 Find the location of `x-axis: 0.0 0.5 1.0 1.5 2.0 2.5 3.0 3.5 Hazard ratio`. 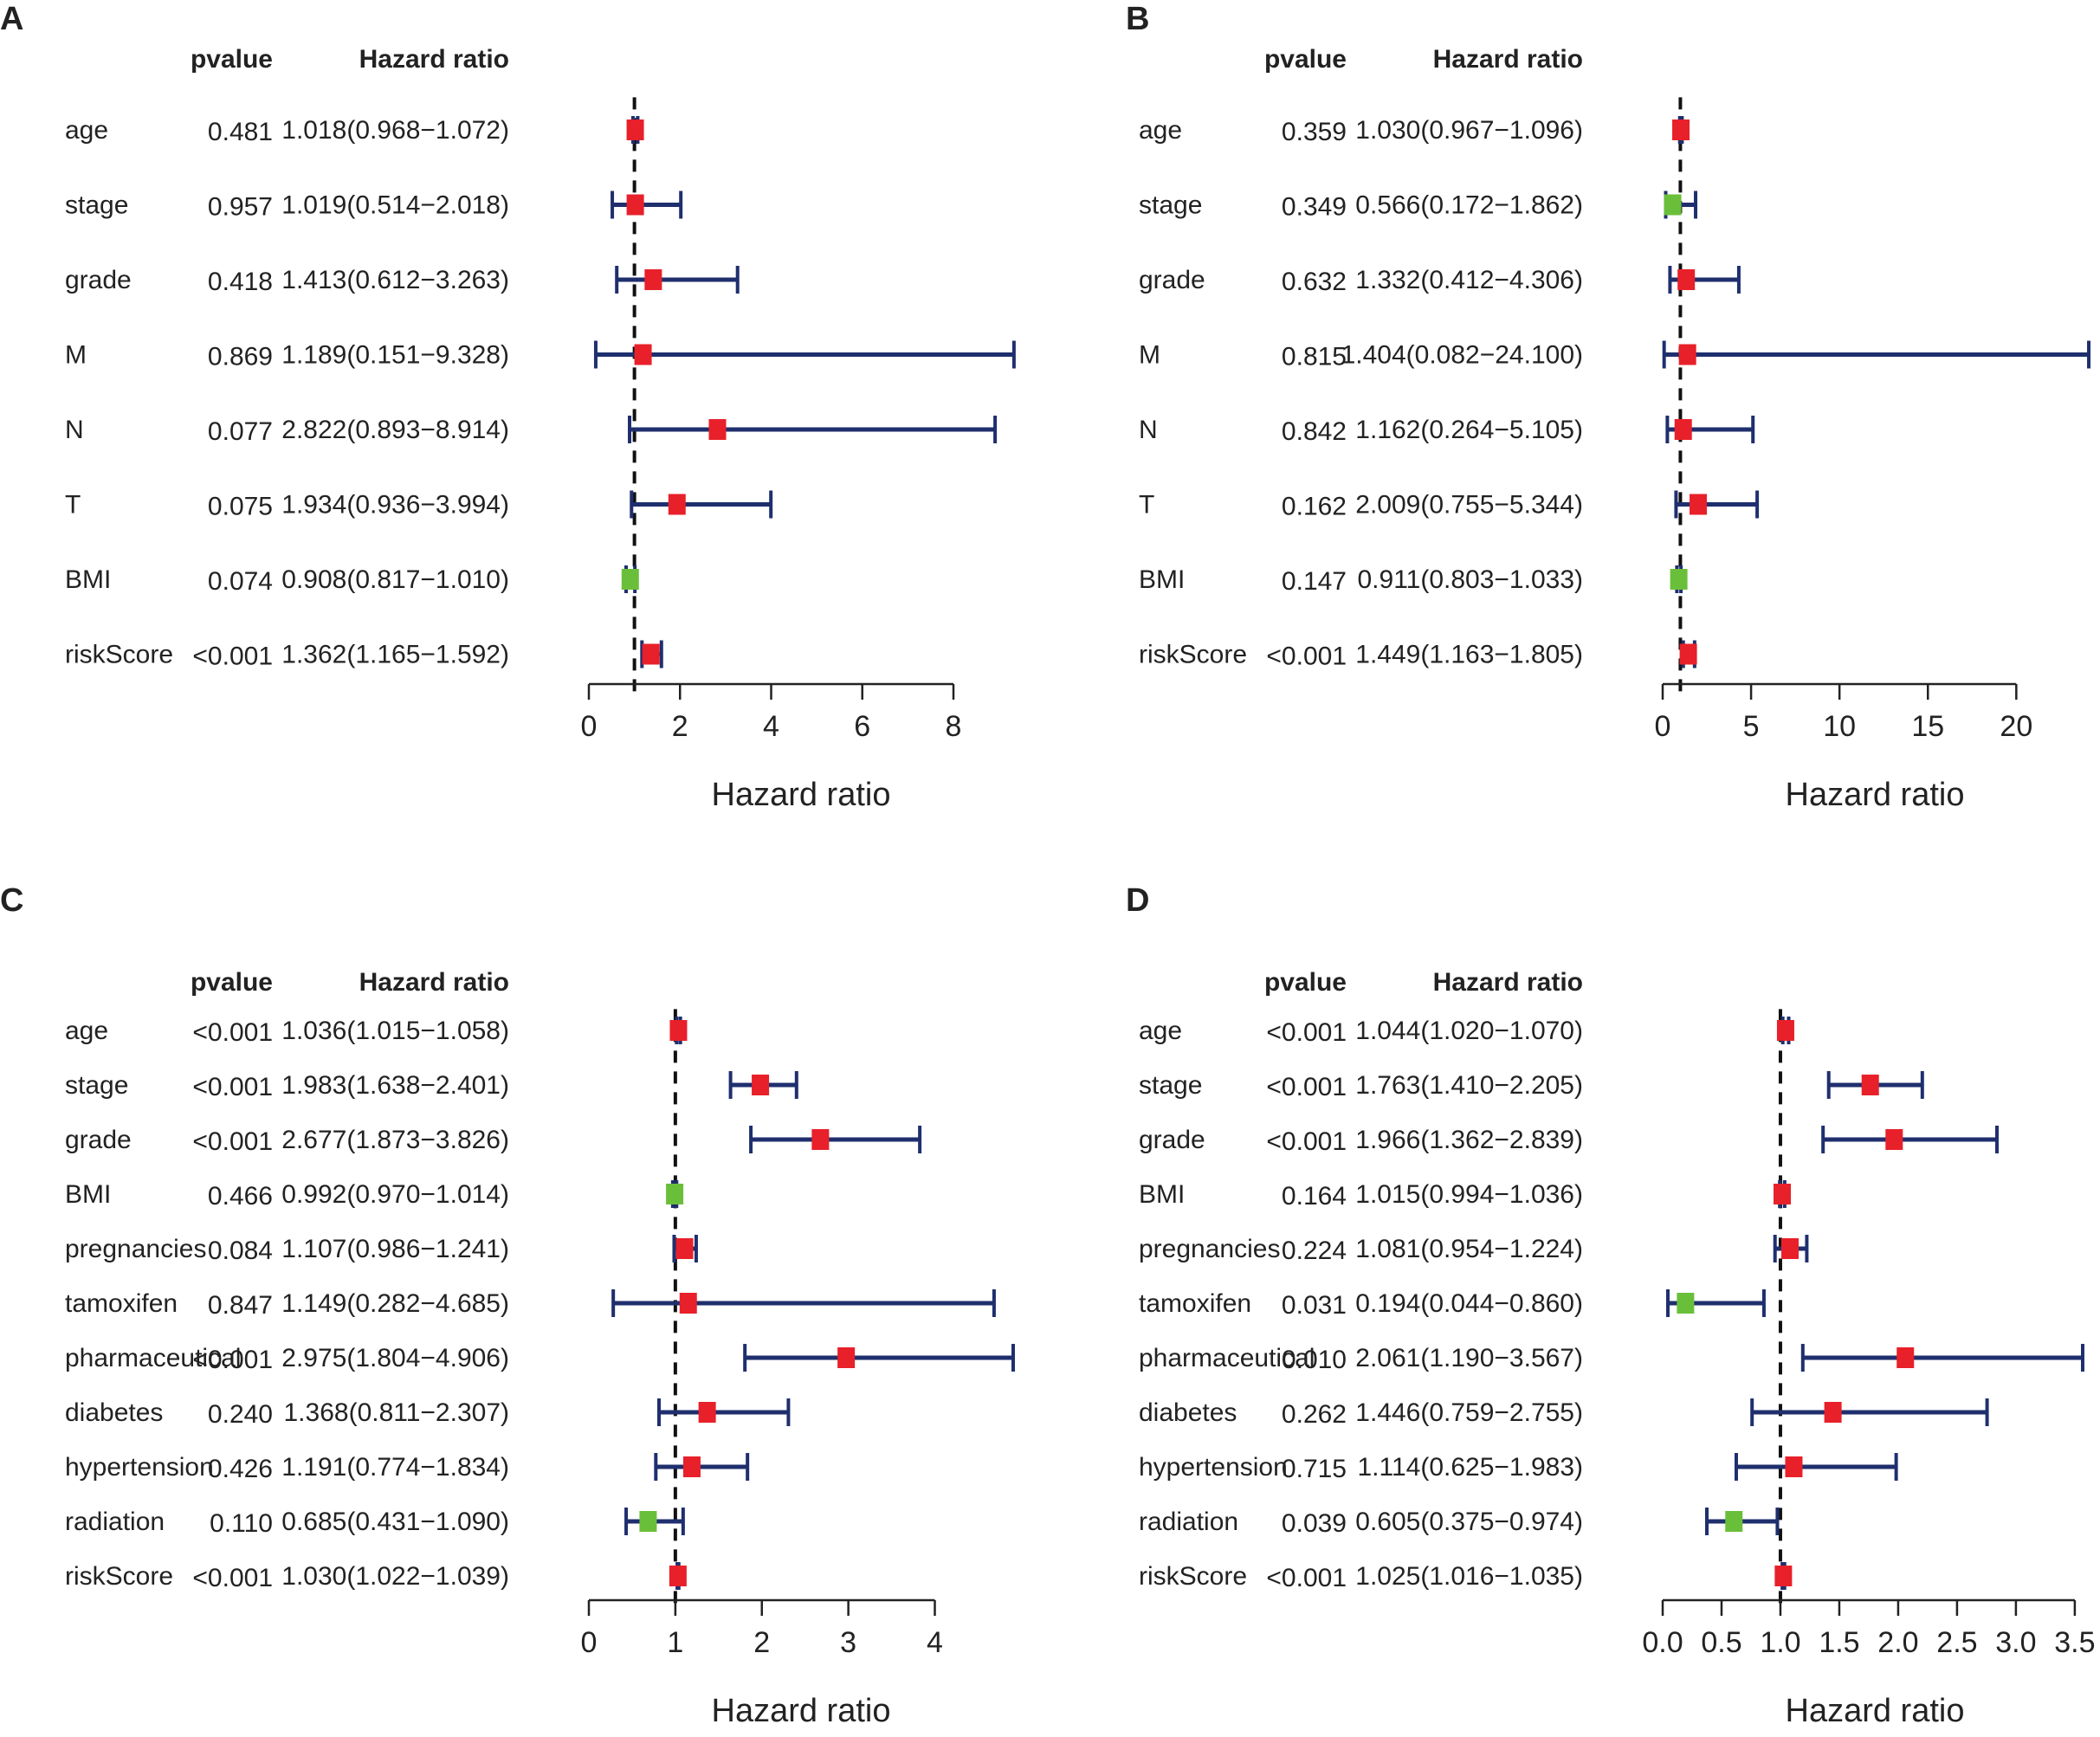

x-axis: 0.0 0.5 1.0 1.5 2.0 2.5 3.0 3.5 Hazard ratio is located at coordinates (1869, 1664).